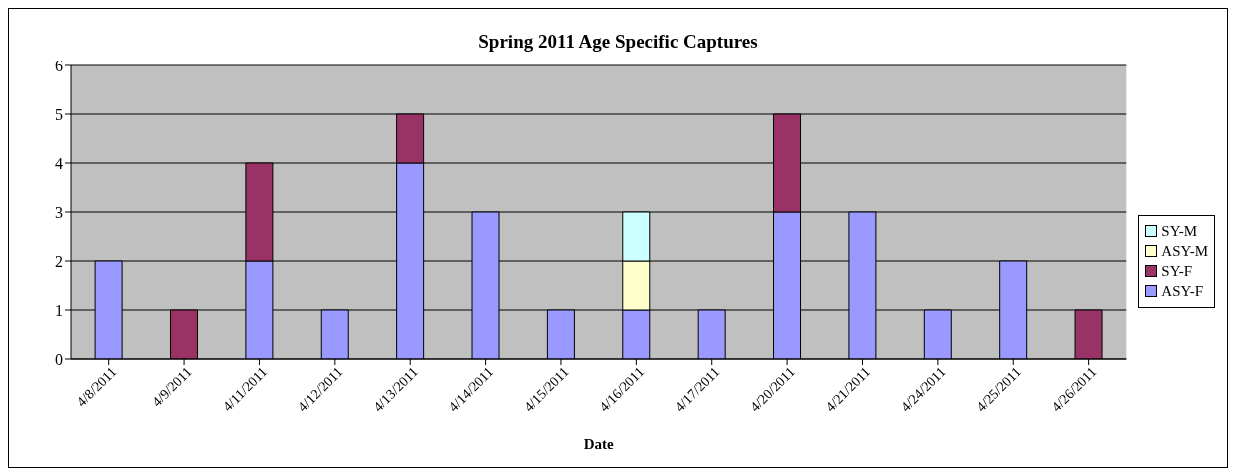 Image resolution: width=1236 pixels, height=471 pixels. I want to click on y-tick-label: 0, so click(59, 359).